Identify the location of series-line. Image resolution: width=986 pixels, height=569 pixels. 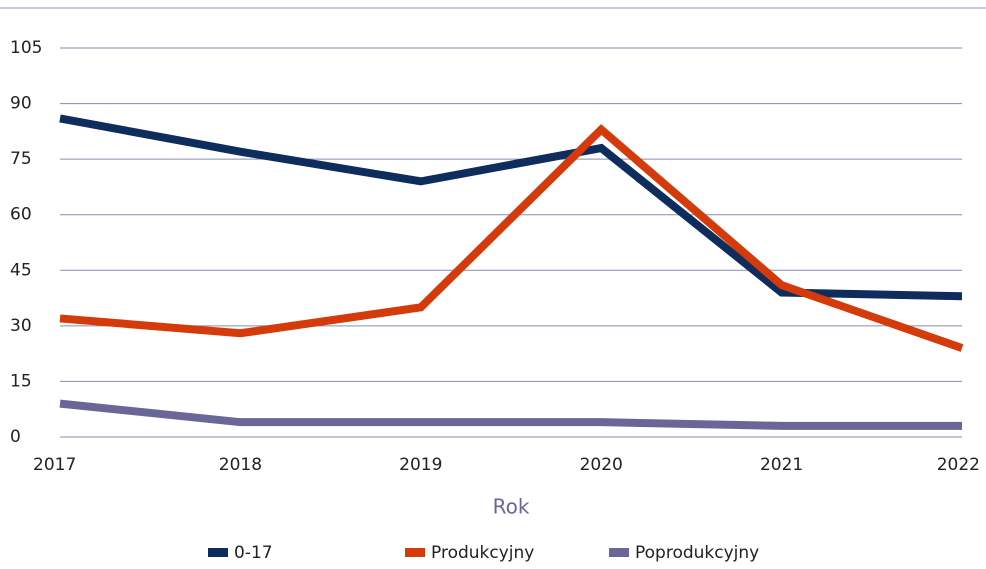
(510, 414).